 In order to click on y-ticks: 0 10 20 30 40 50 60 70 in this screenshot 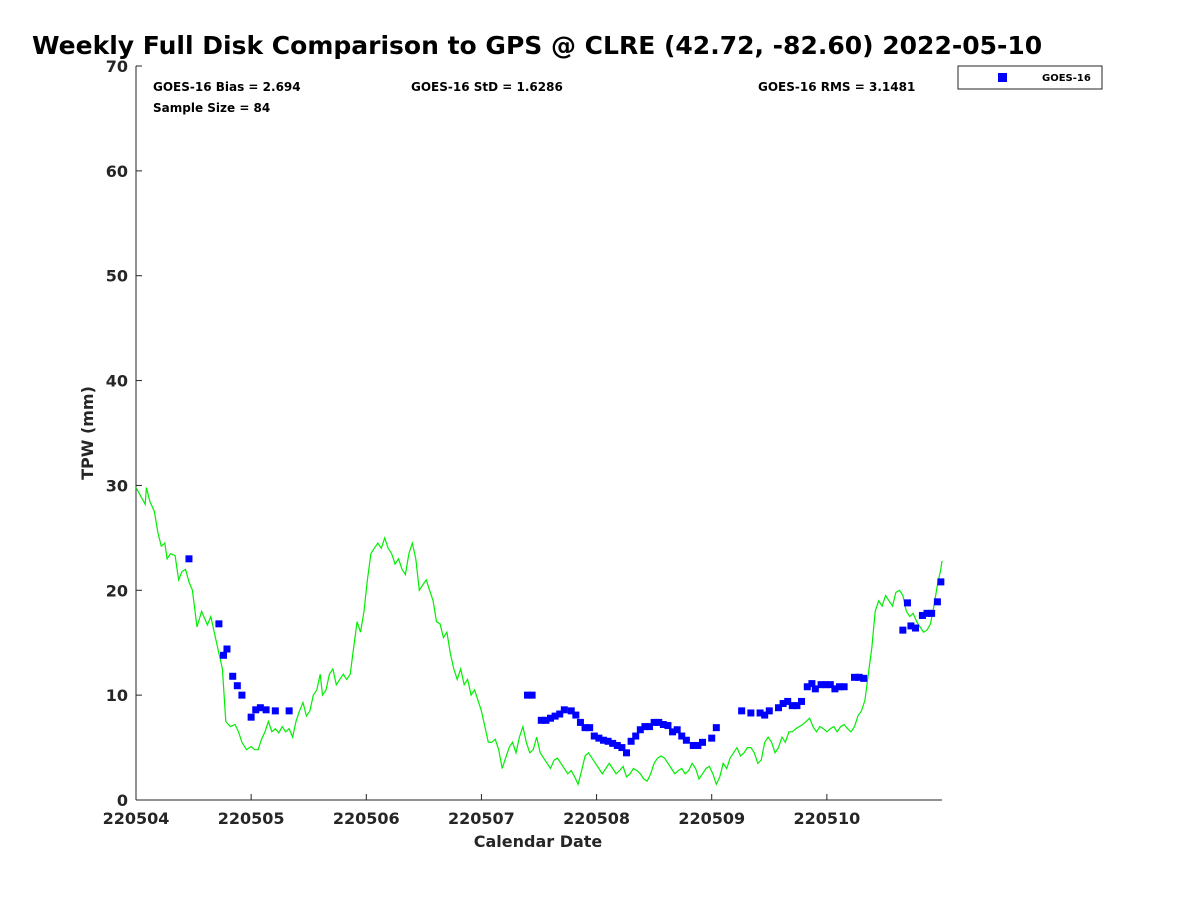, I will do `click(124, 433)`.